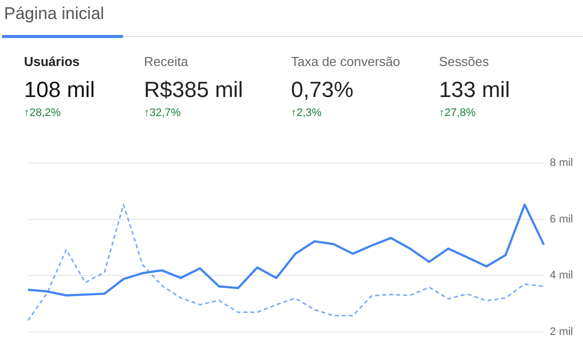  What do you see at coordinates (54, 14) in the screenshot?
I see `text: Página inicial` at bounding box center [54, 14].